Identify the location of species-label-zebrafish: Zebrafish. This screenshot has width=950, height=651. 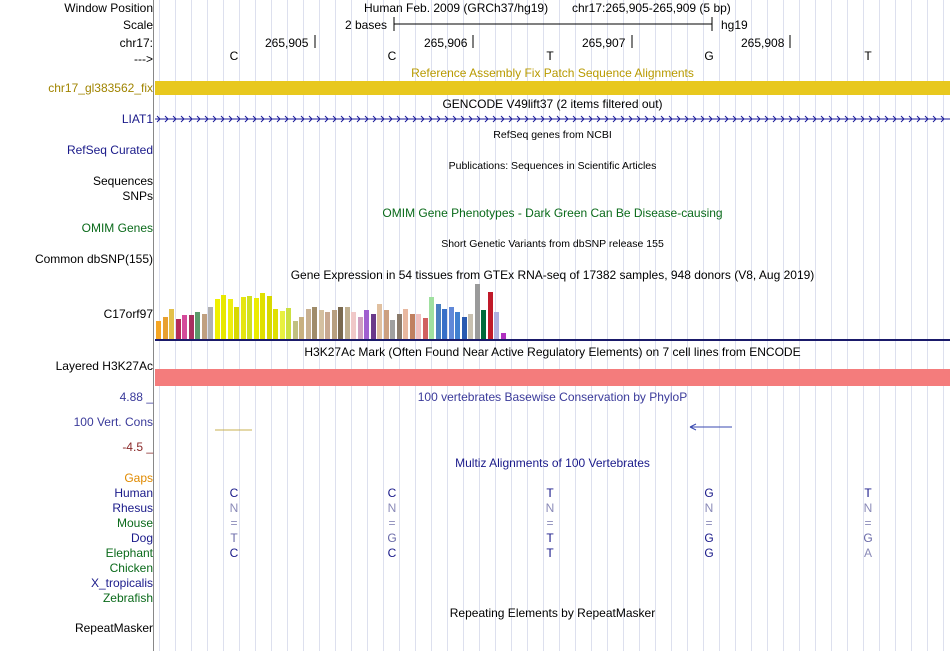
(127, 598).